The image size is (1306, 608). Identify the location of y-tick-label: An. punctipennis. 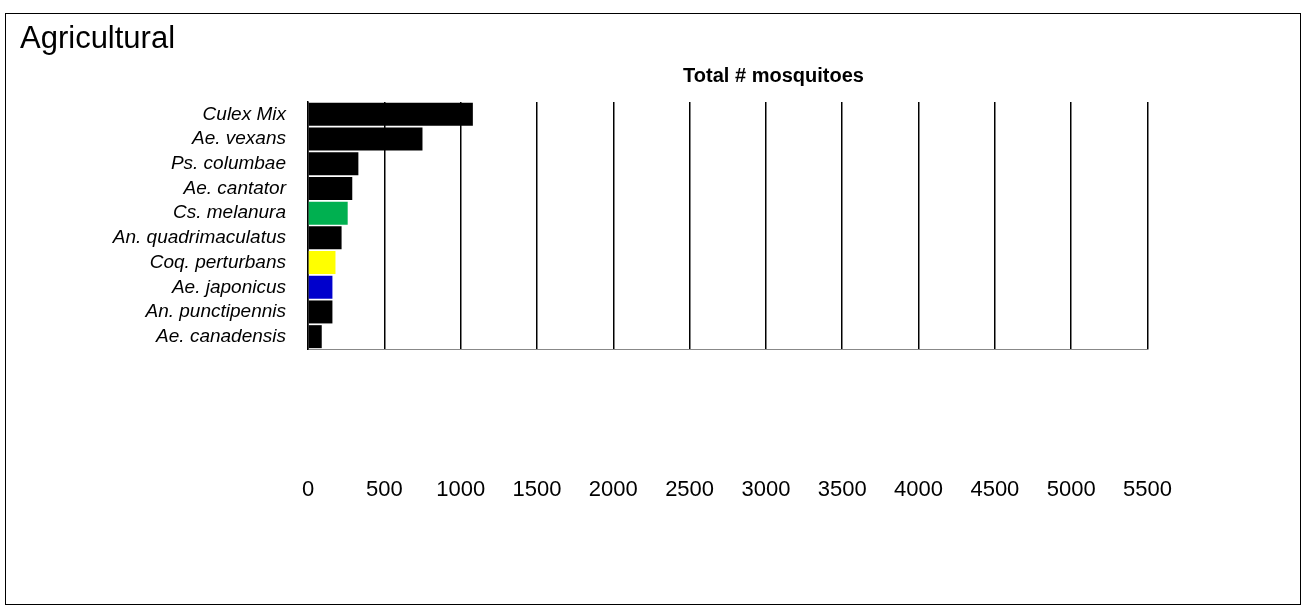
(215, 311).